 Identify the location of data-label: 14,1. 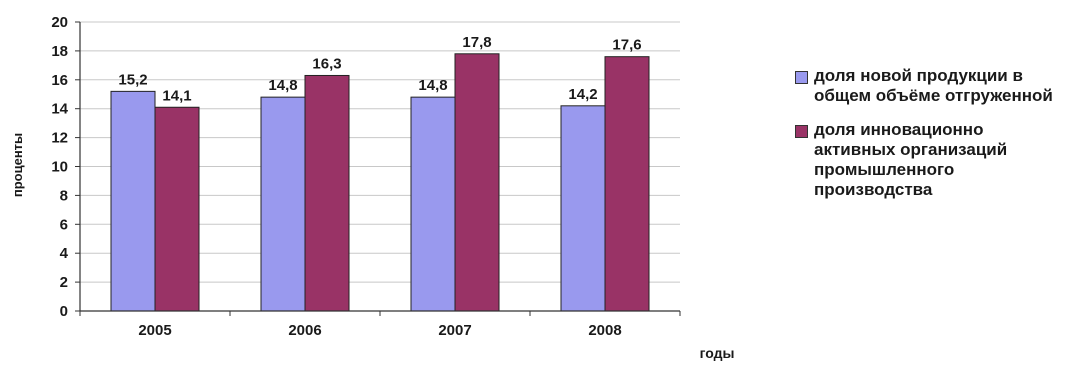
(176, 95).